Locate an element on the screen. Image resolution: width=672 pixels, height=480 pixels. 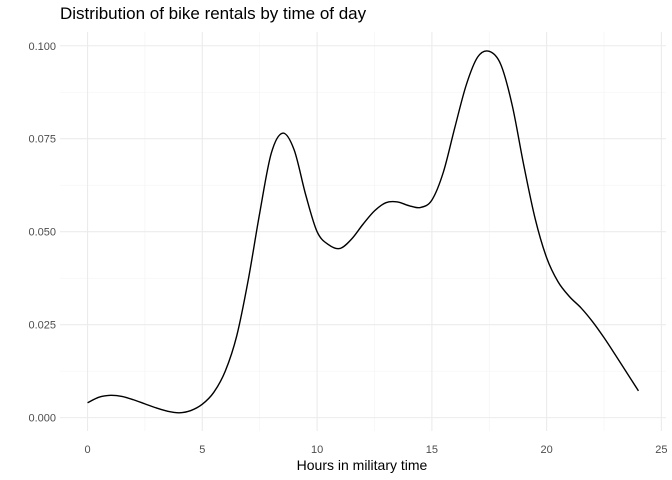
y-tick-label: 0.100 is located at coordinates (42, 47).